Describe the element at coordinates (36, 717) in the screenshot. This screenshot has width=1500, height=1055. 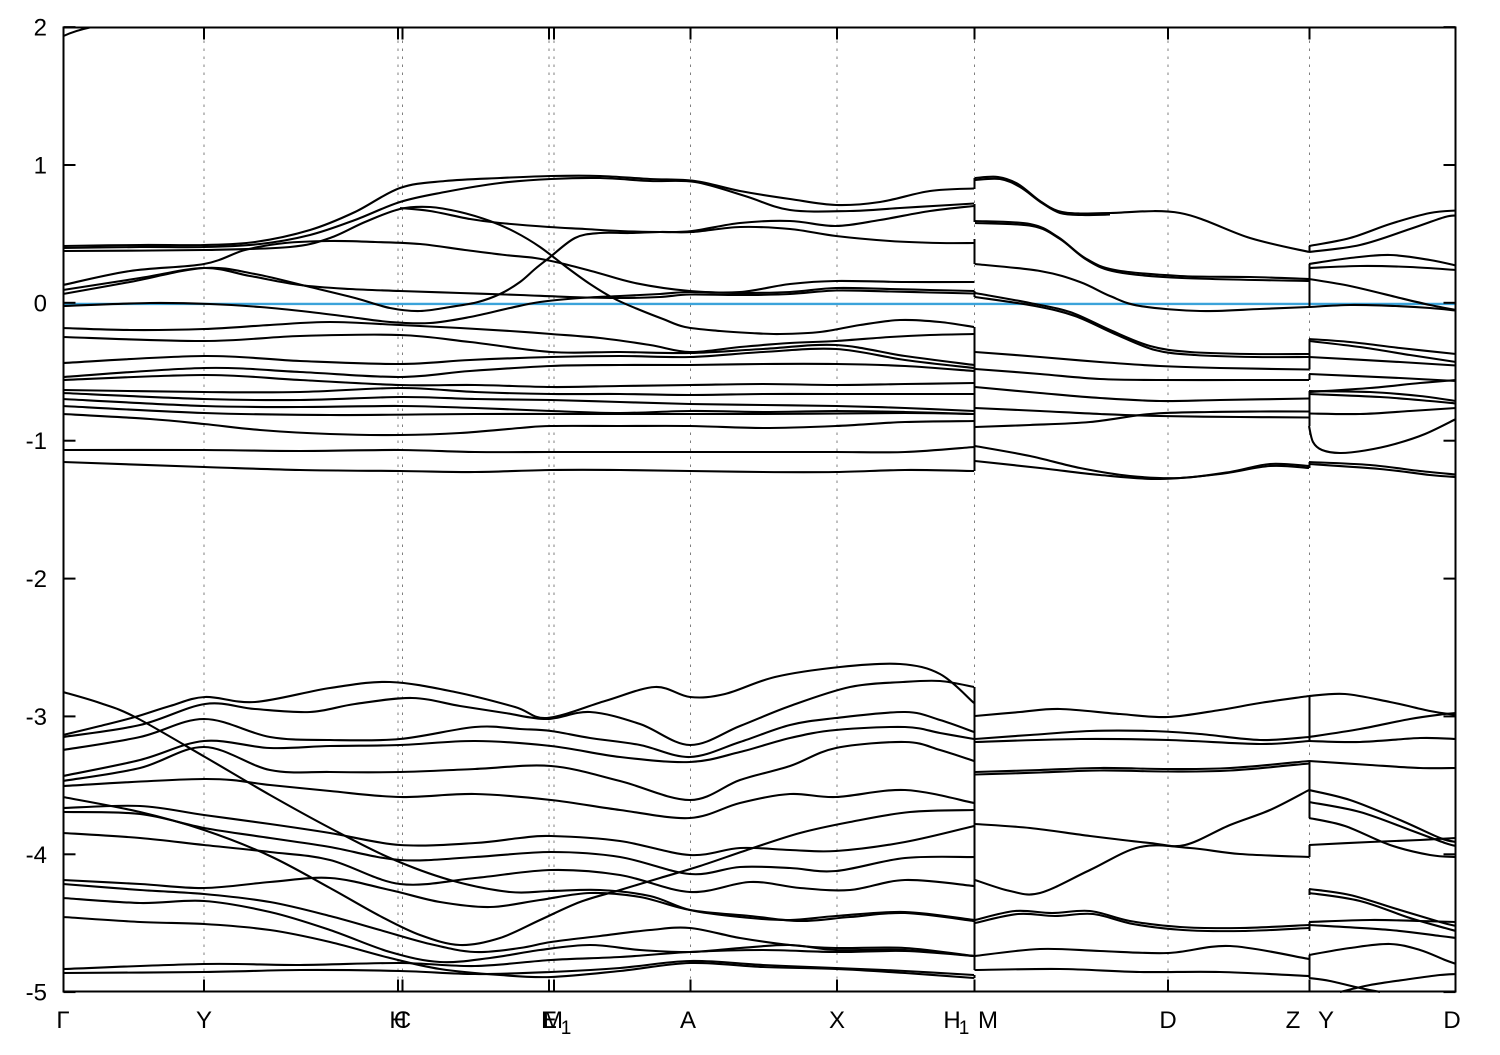
I see `svg-text: -3` at that location.